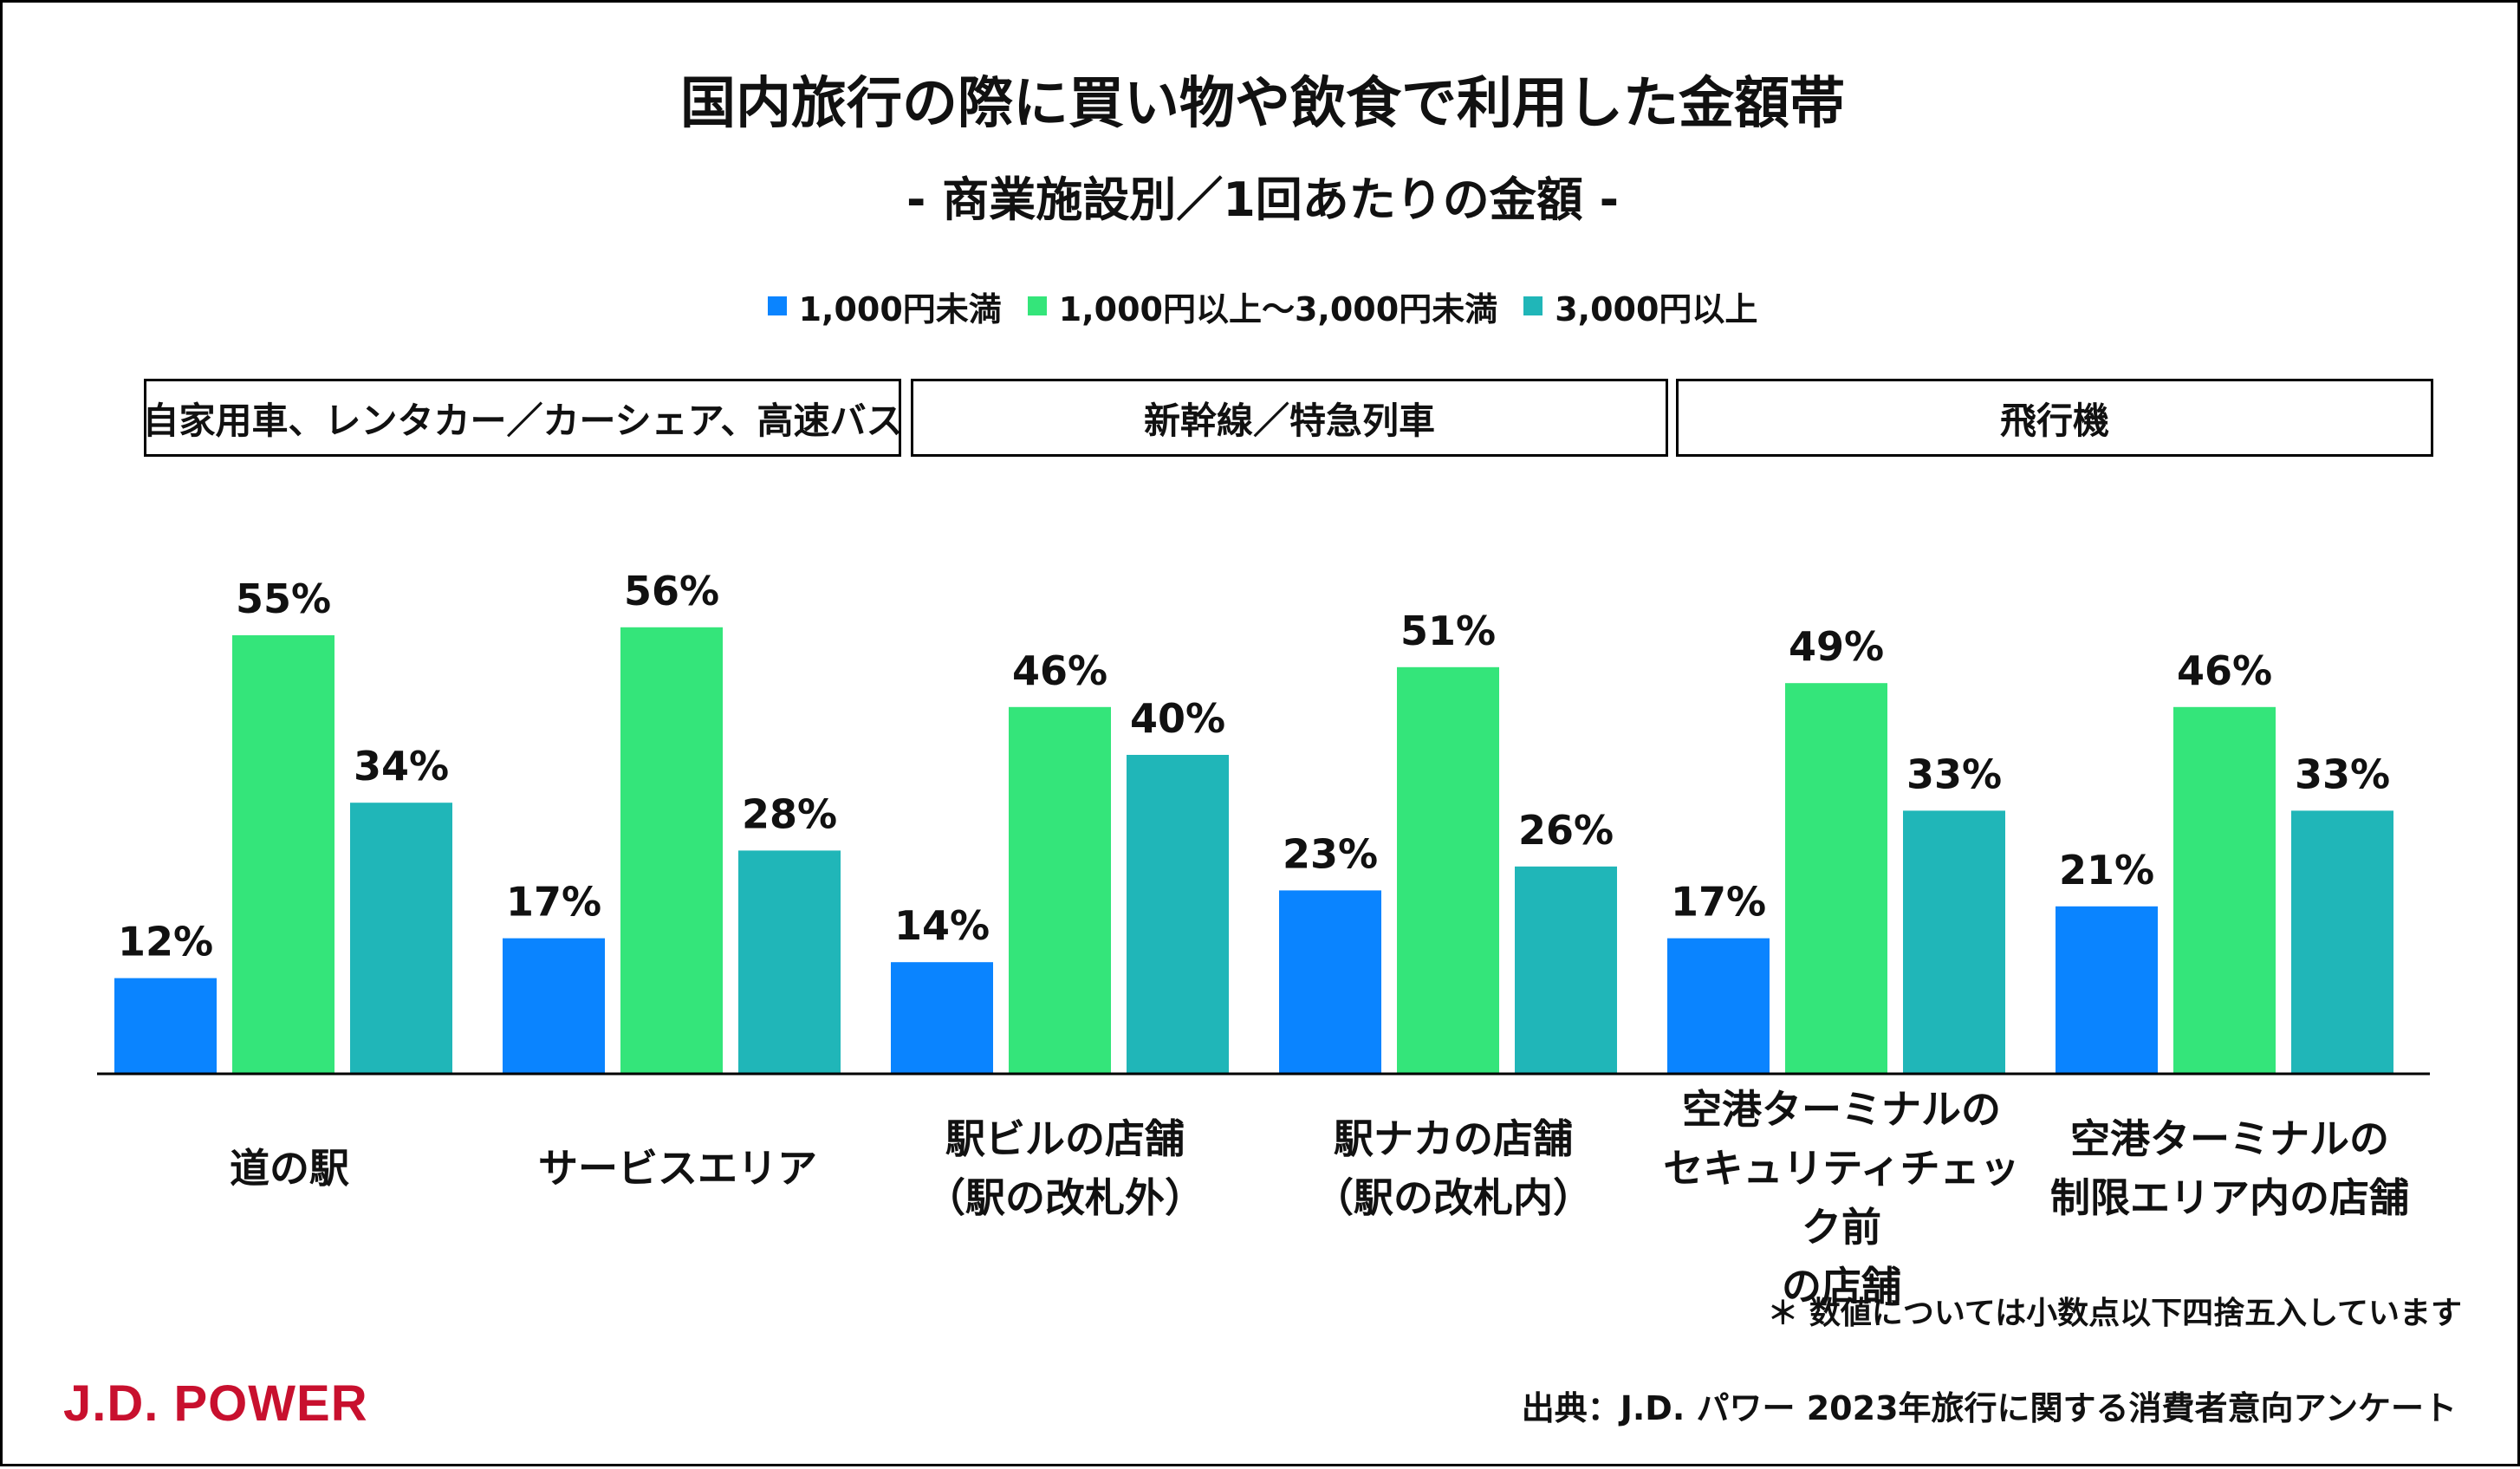 This screenshot has width=2520, height=1469. I want to click on category-label-line: （駅の改札内）, so click(1453, 1197).